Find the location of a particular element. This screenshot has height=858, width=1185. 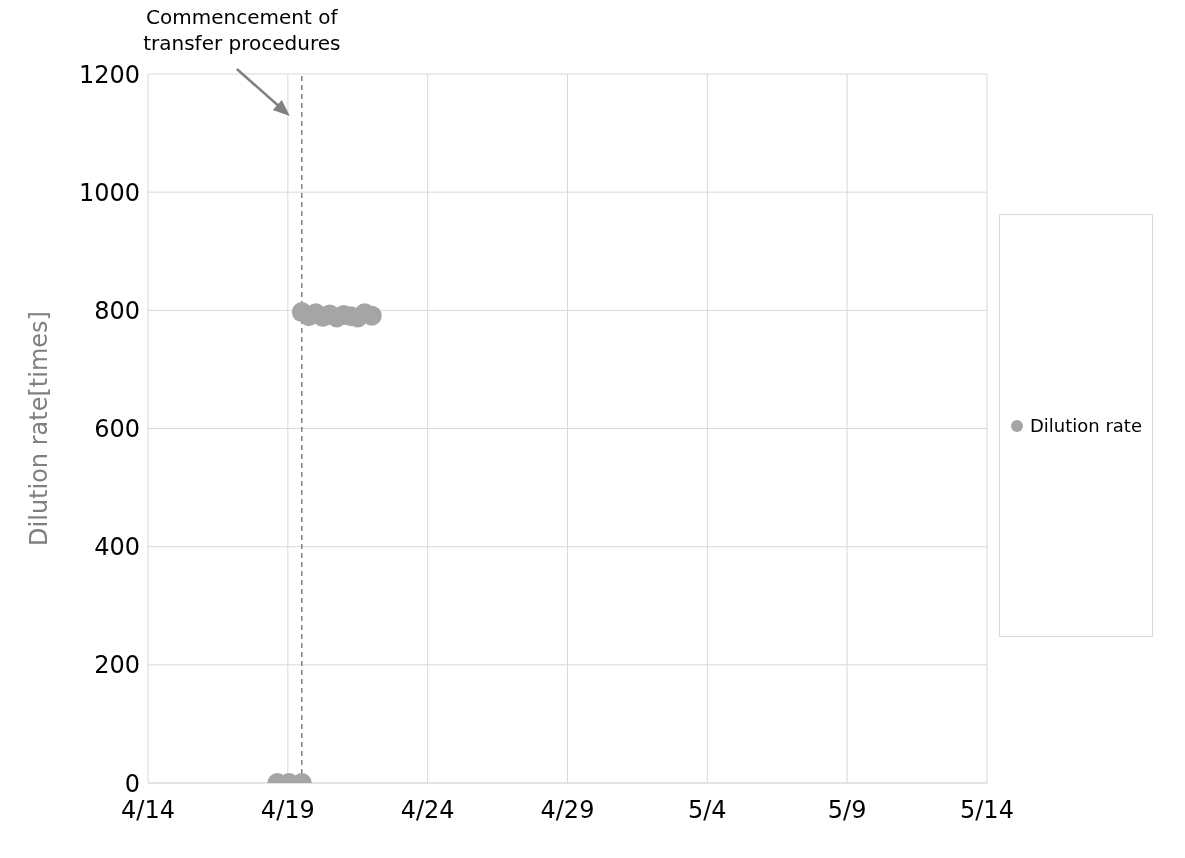

x-tick-label: 5/9 is located at coordinates (847, 810).